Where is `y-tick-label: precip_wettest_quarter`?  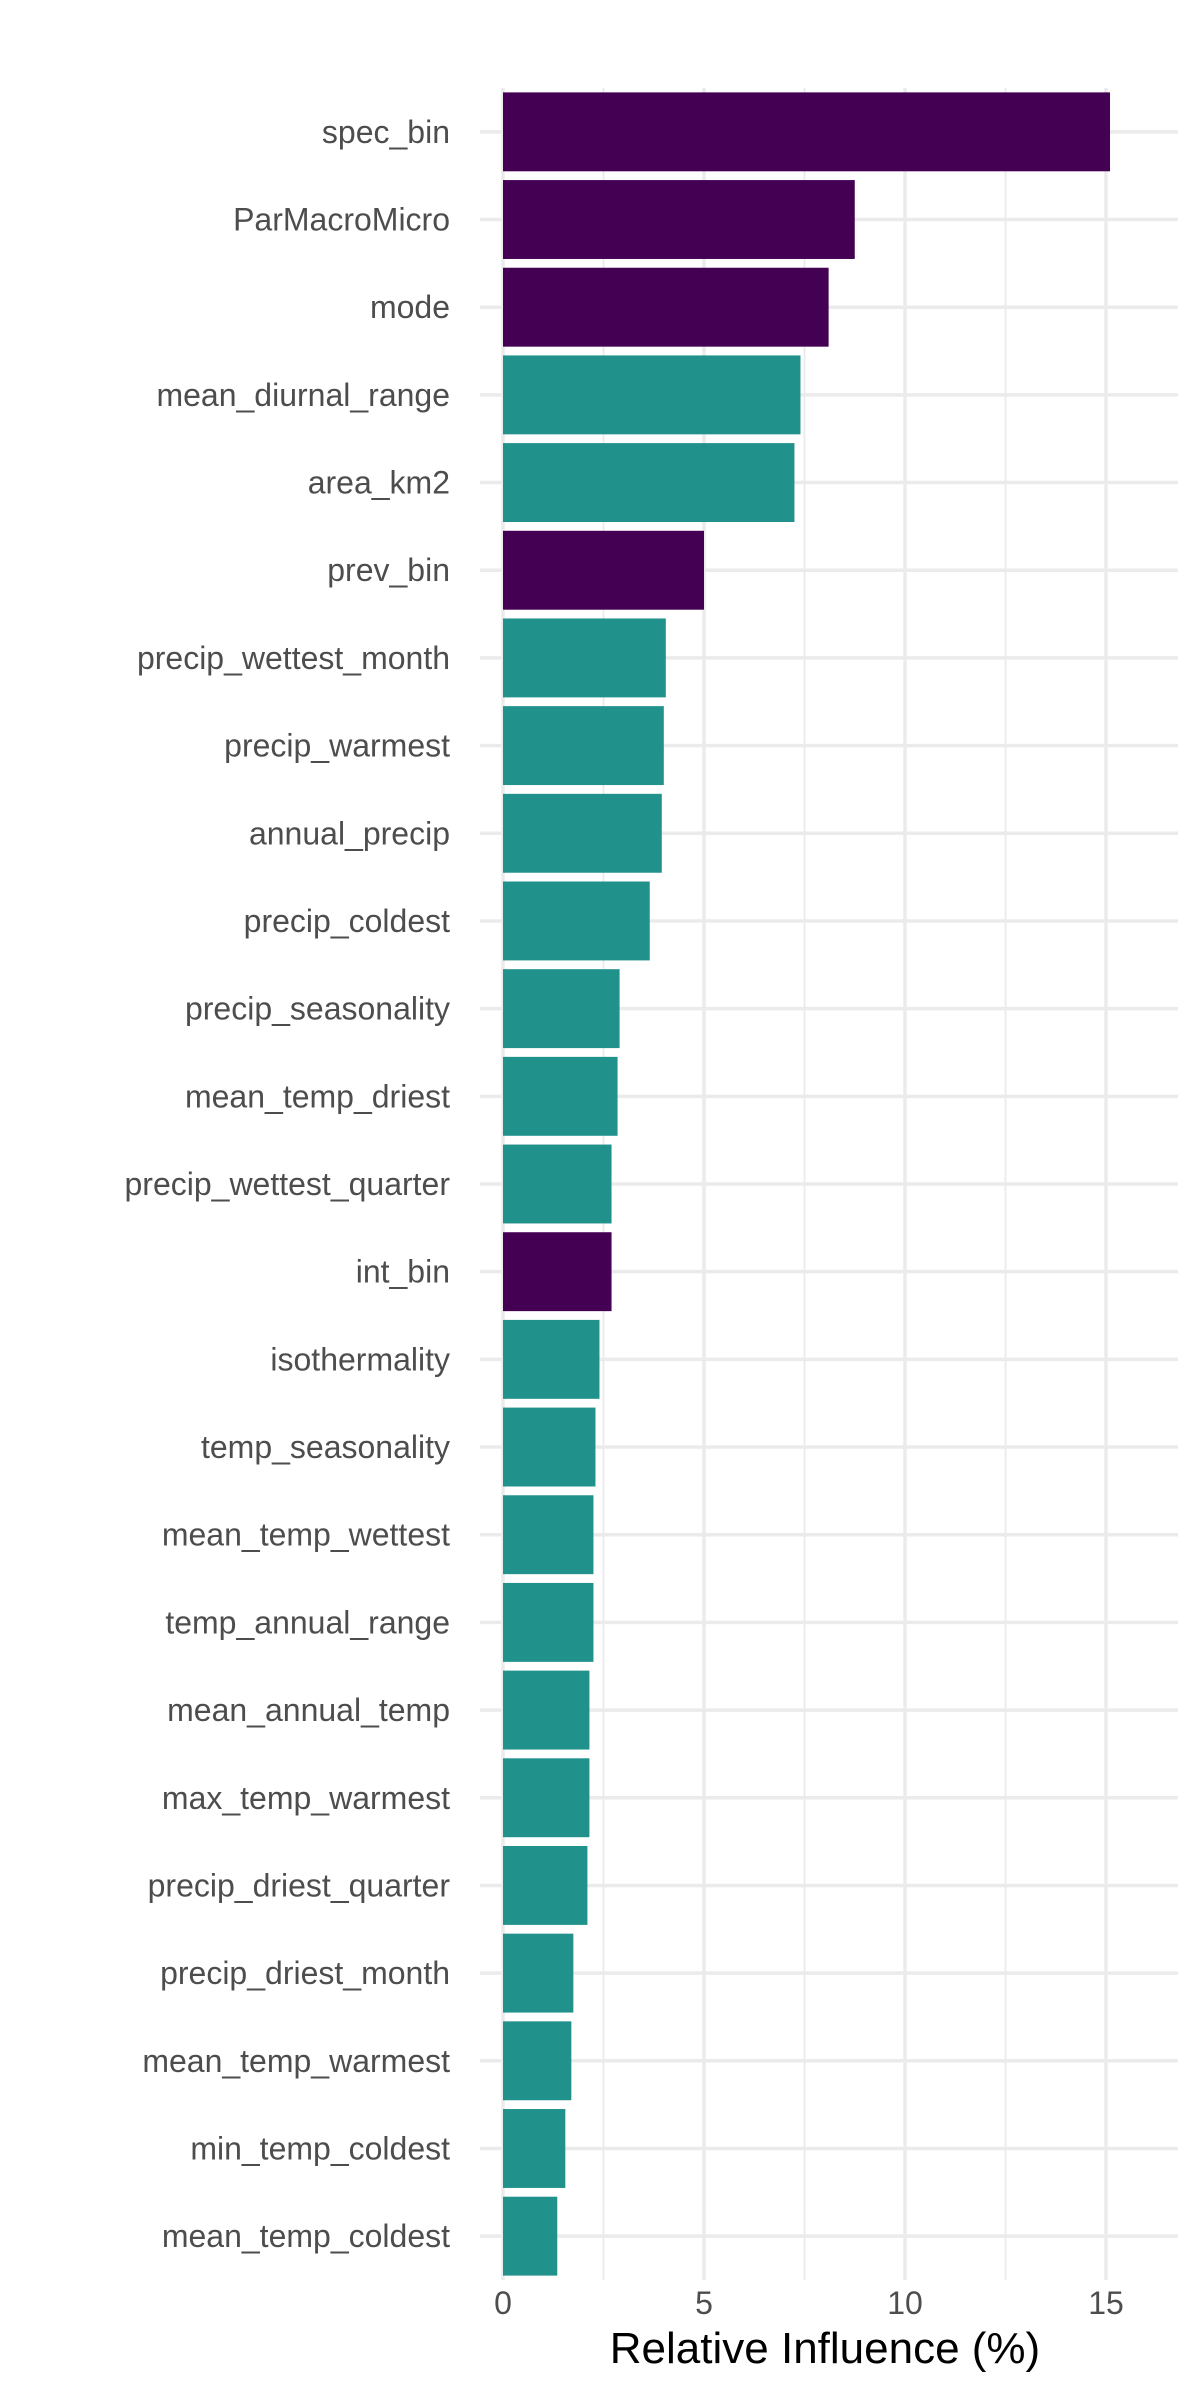 y-tick-label: precip_wettest_quarter is located at coordinates (287, 1184).